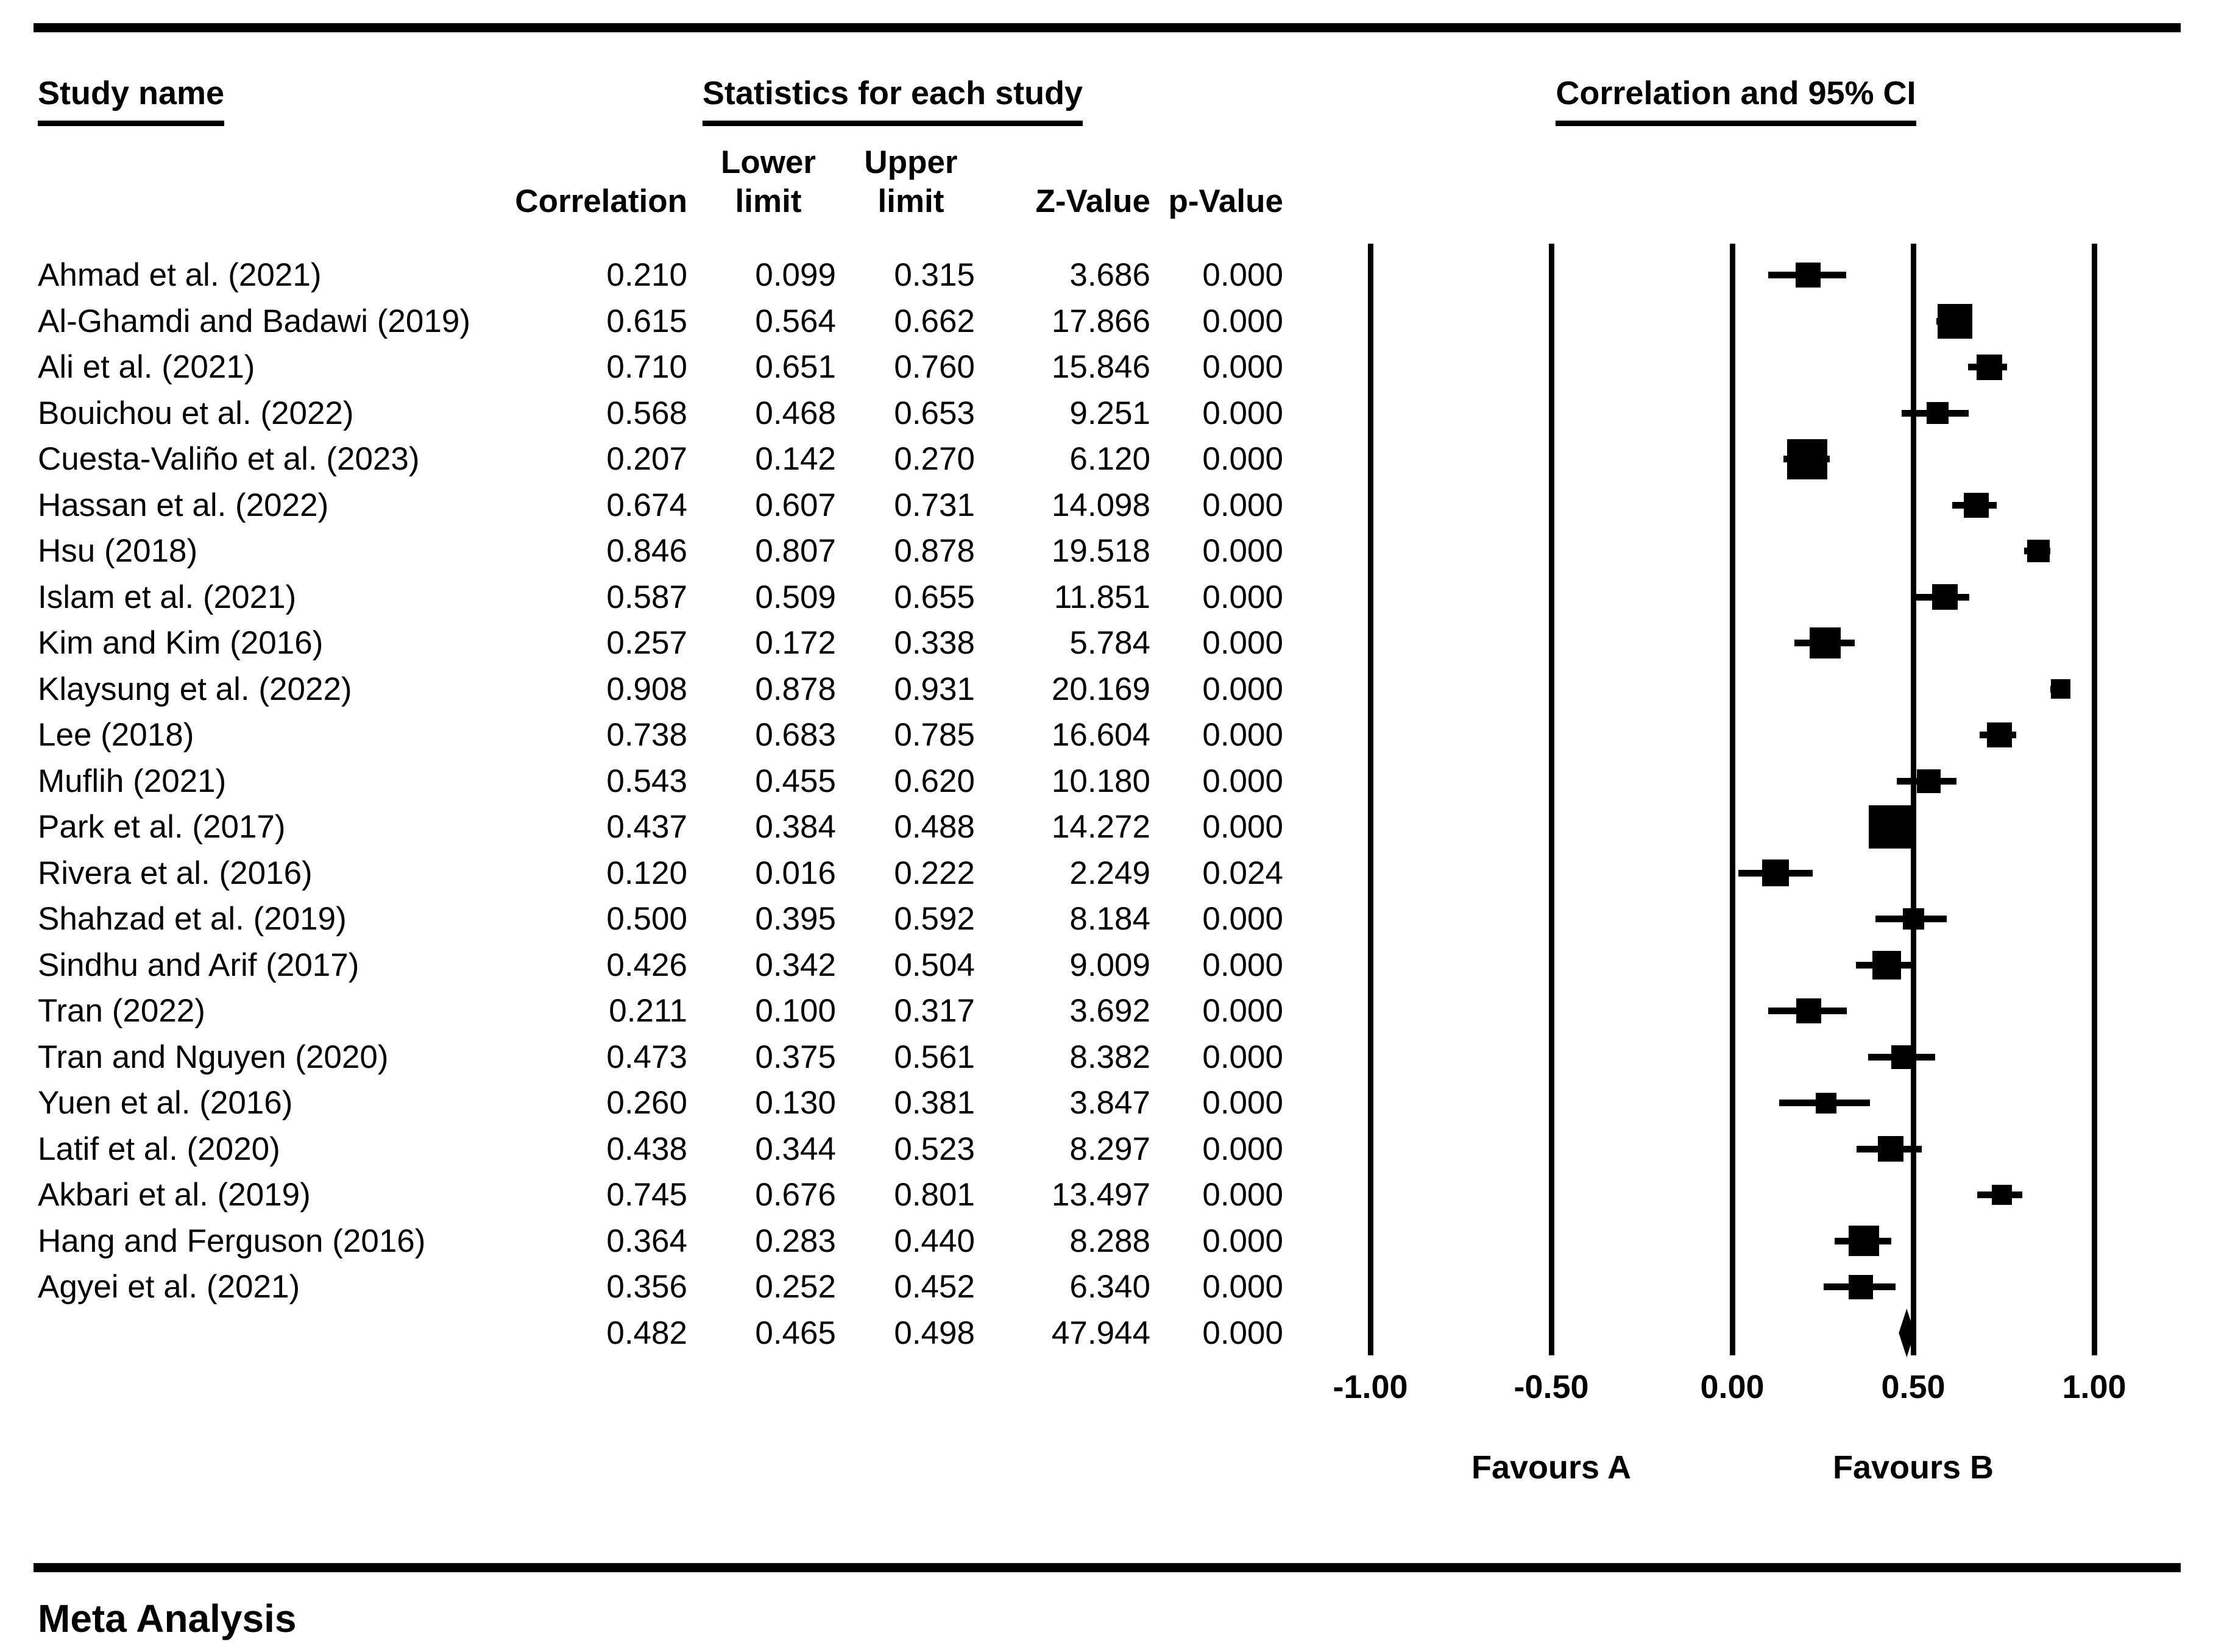  What do you see at coordinates (1109, 413) in the screenshot?
I see `z-value-cell: 9.251` at bounding box center [1109, 413].